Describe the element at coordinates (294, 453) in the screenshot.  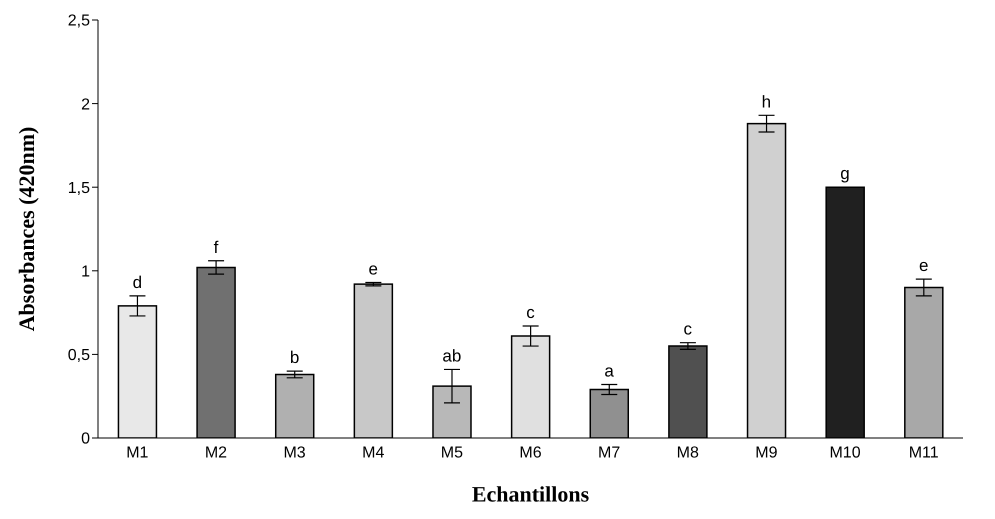
I see `x-tick-label: M3` at that location.